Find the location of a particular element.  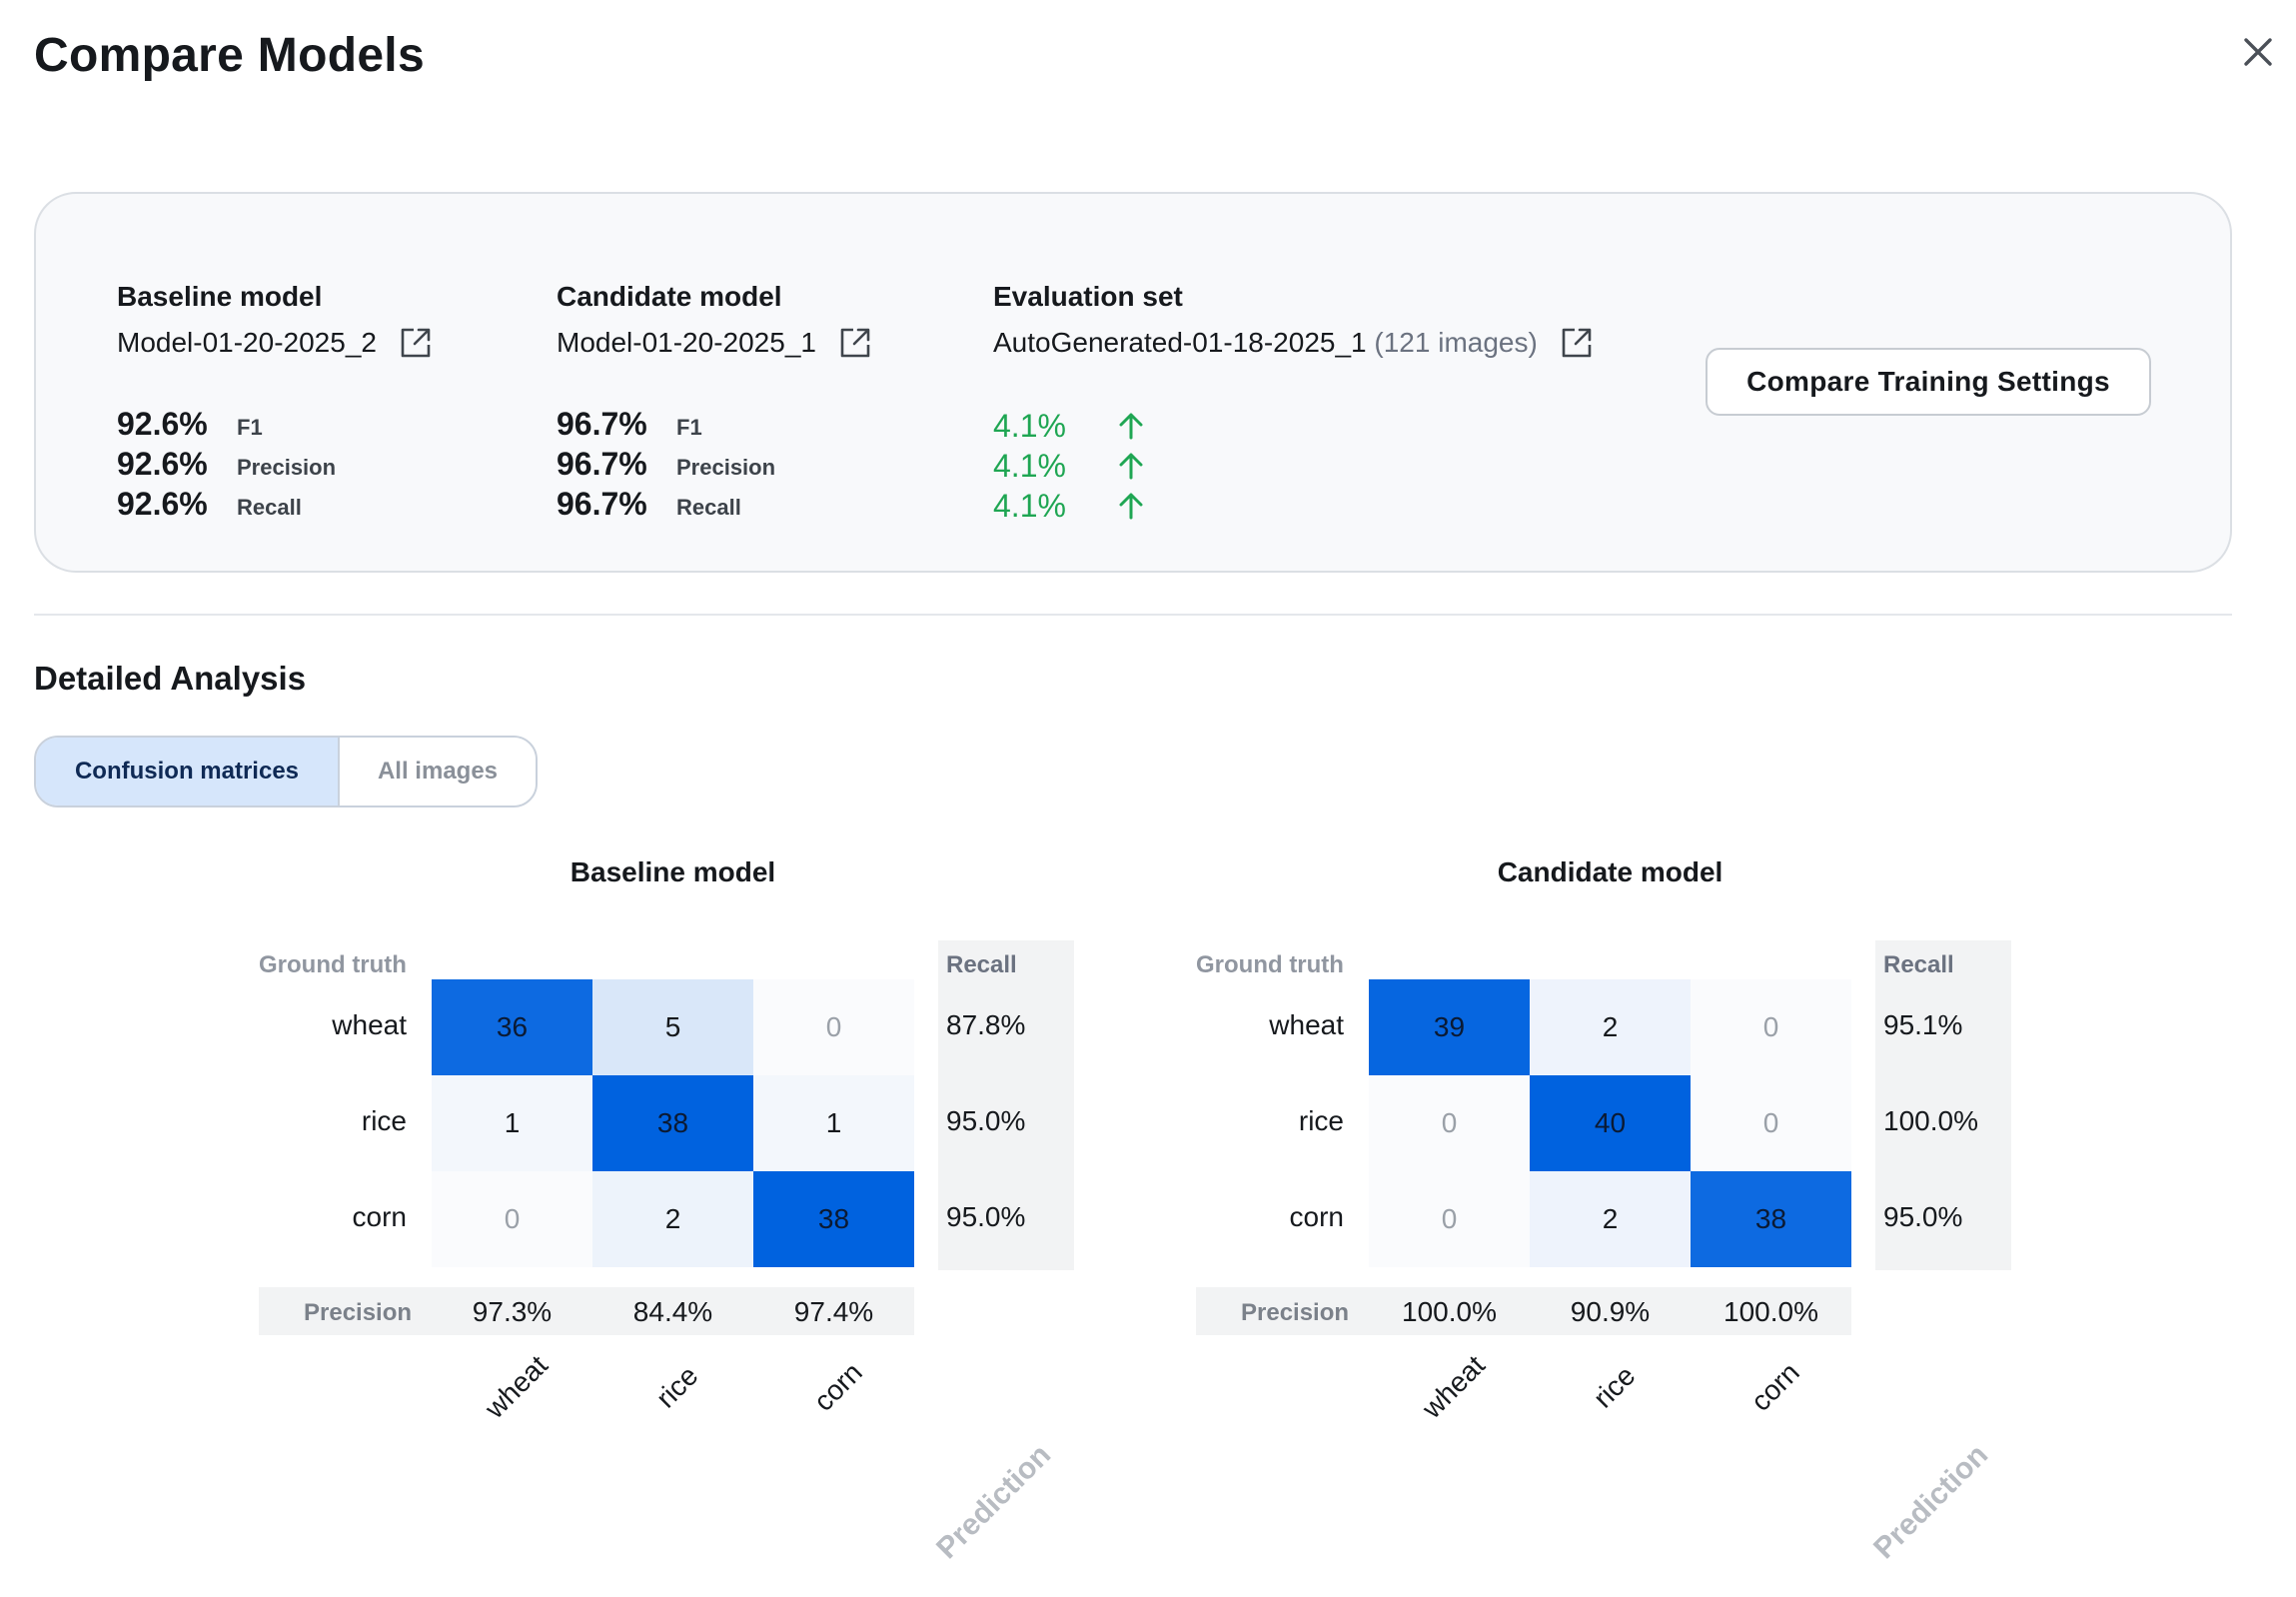

precision-value: 97.3% is located at coordinates (512, 1311).